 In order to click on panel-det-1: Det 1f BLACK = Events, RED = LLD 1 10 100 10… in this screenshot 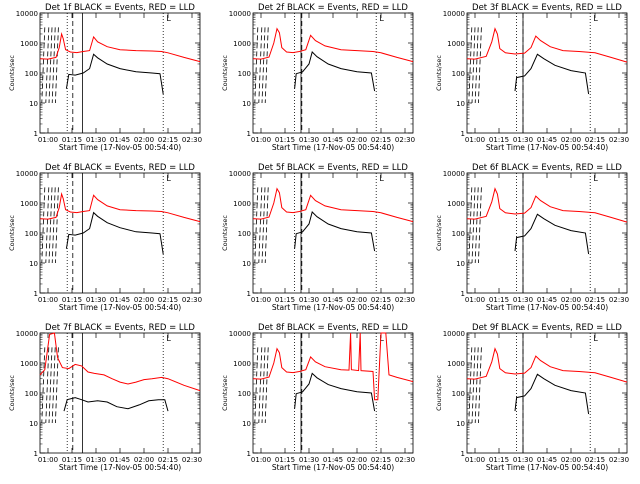, I will do `click(105, 77)`.